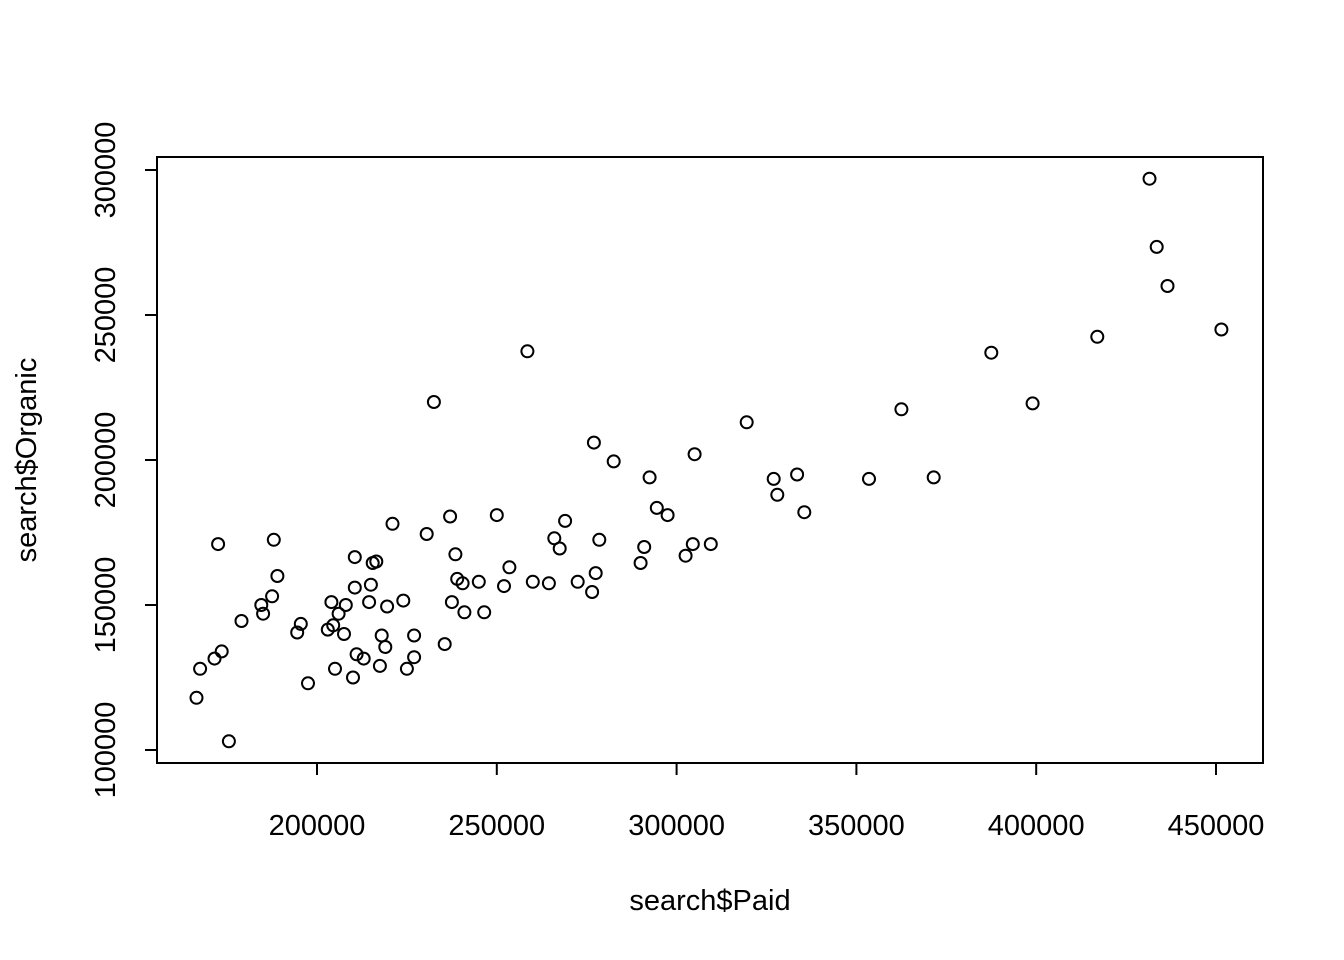 Image resolution: width=1344 pixels, height=960 pixels. What do you see at coordinates (856, 826) in the screenshot?
I see `x-tick-label: 350000` at bounding box center [856, 826].